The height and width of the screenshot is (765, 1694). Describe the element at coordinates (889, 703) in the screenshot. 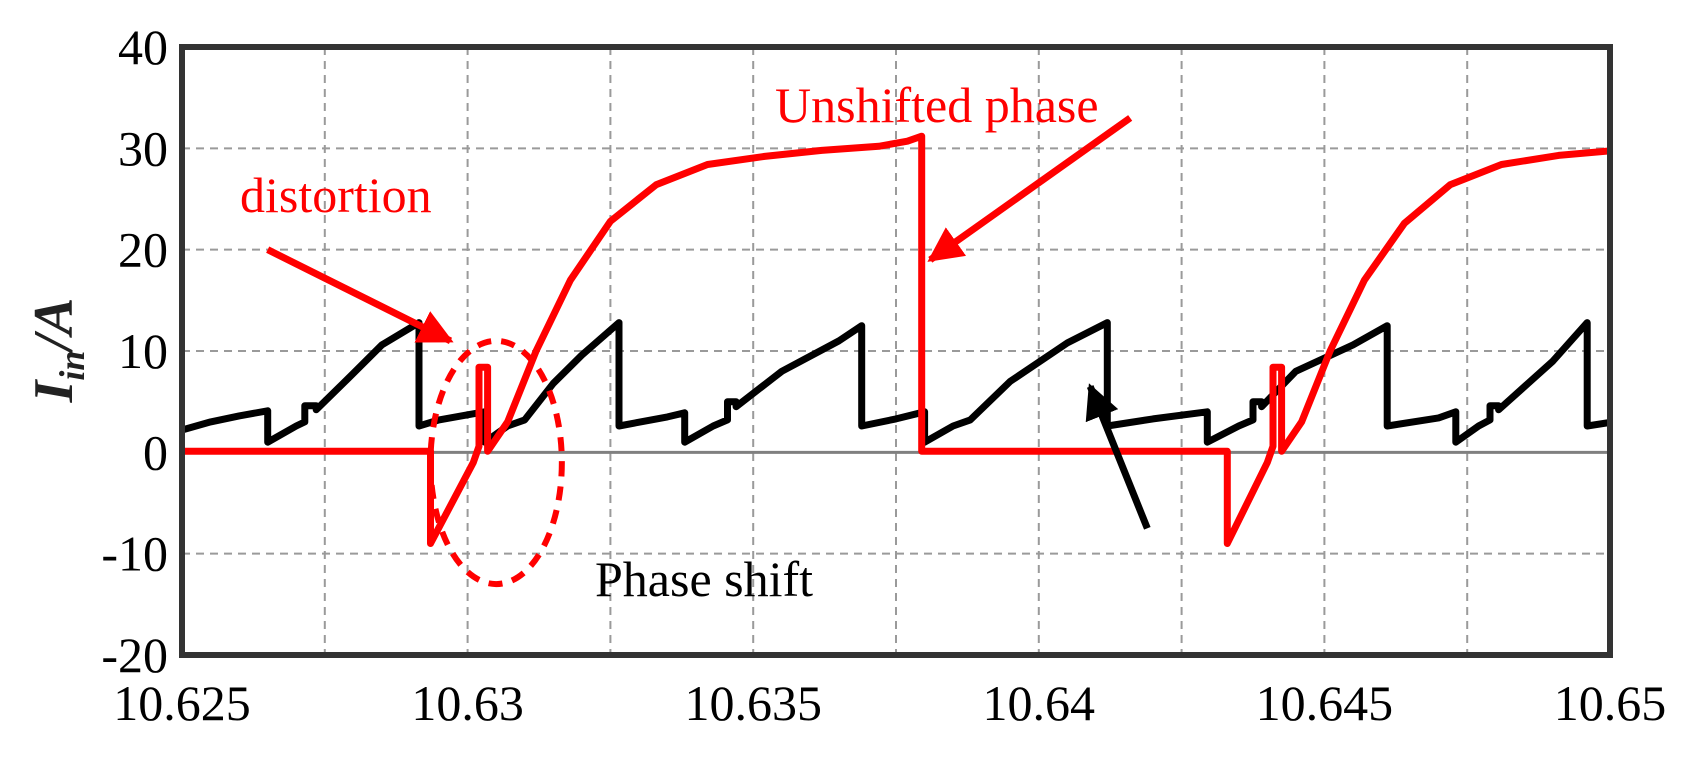

I see `x-axis-ticks: 10.625 10.63 10.635 10.64 10.645 10.65` at that location.